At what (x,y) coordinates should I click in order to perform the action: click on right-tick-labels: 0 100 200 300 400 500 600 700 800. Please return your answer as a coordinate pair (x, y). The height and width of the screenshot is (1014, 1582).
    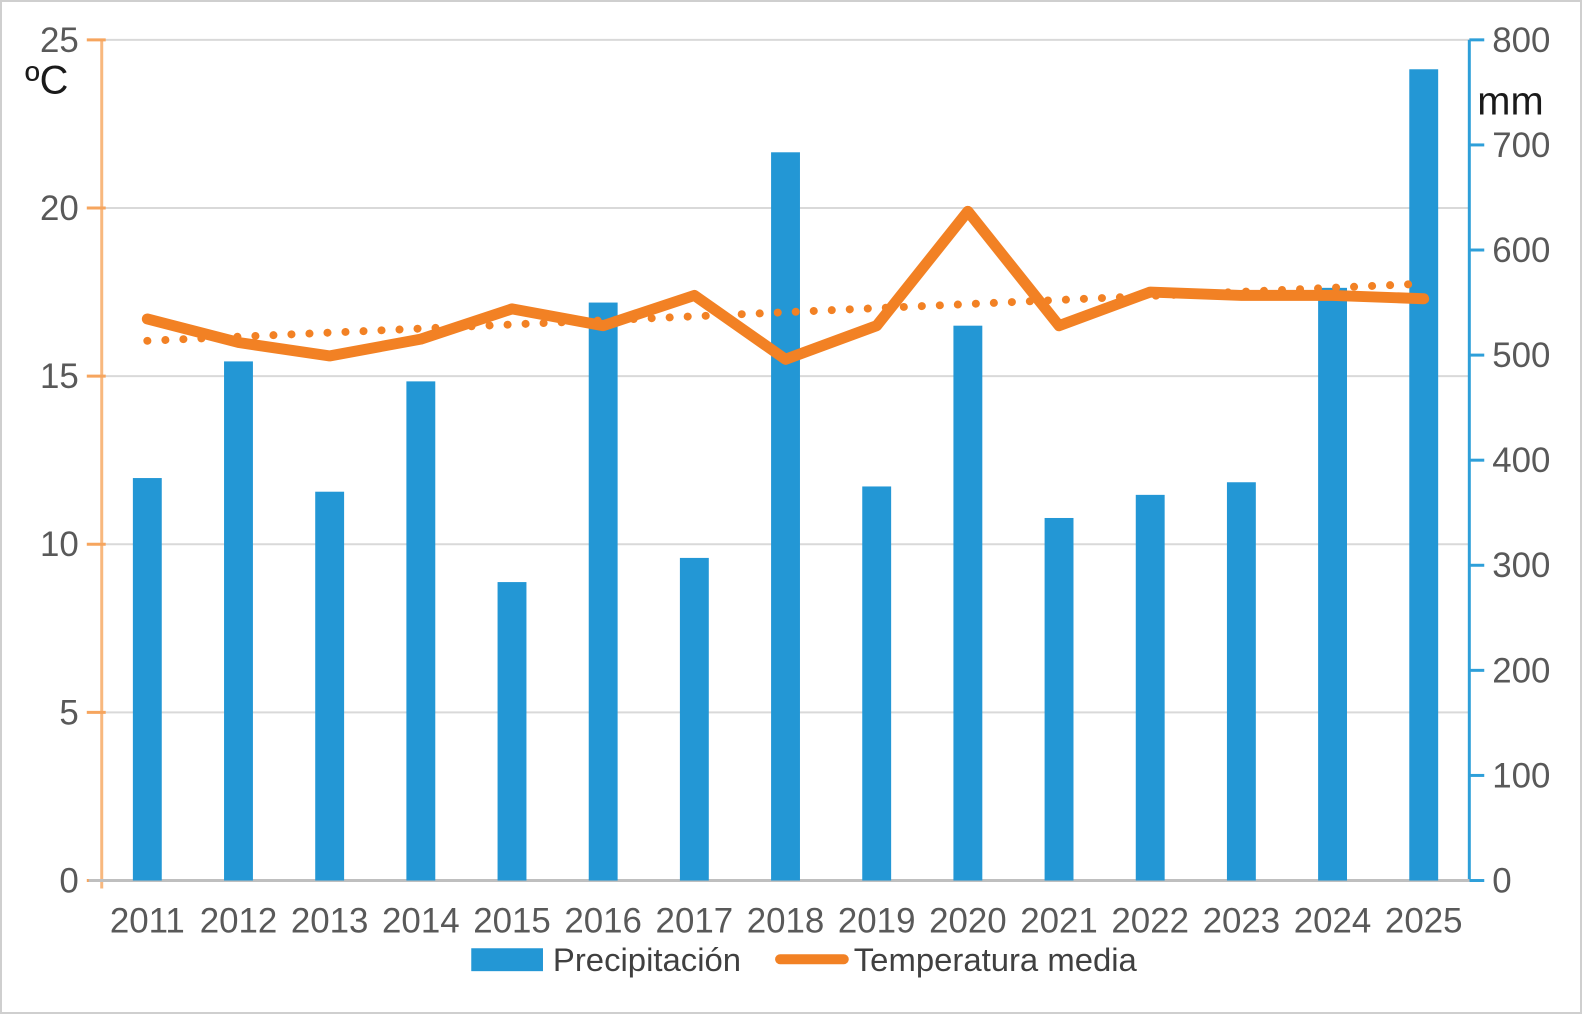
    Looking at the image, I should click on (1521, 461).